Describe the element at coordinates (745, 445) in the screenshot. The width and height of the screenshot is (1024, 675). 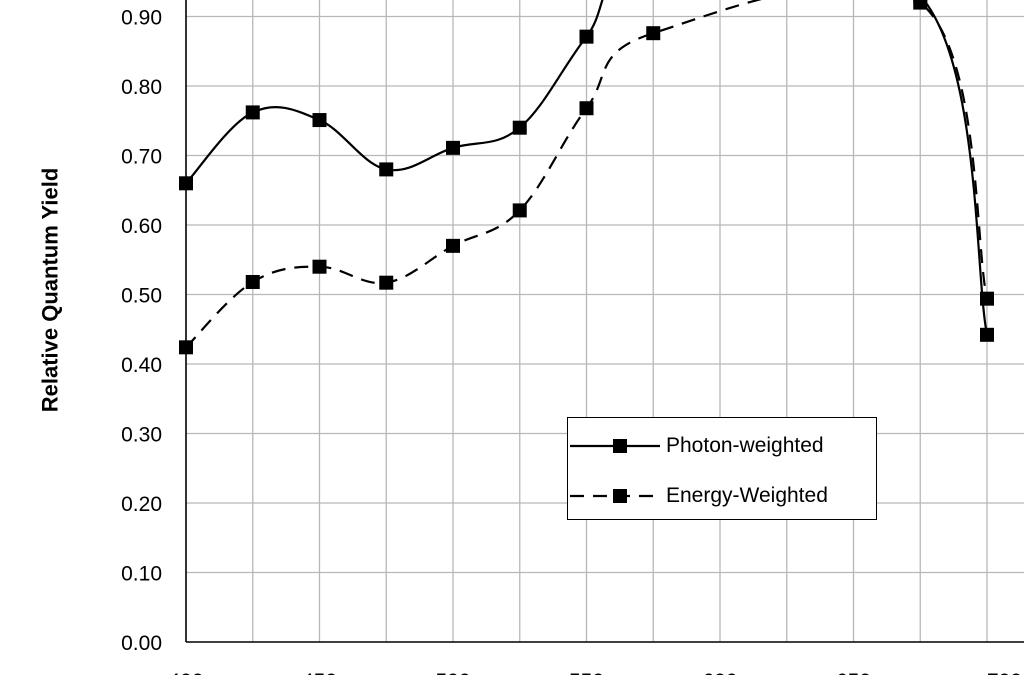
I see `legend-label-photon: Photon-weighted` at that location.